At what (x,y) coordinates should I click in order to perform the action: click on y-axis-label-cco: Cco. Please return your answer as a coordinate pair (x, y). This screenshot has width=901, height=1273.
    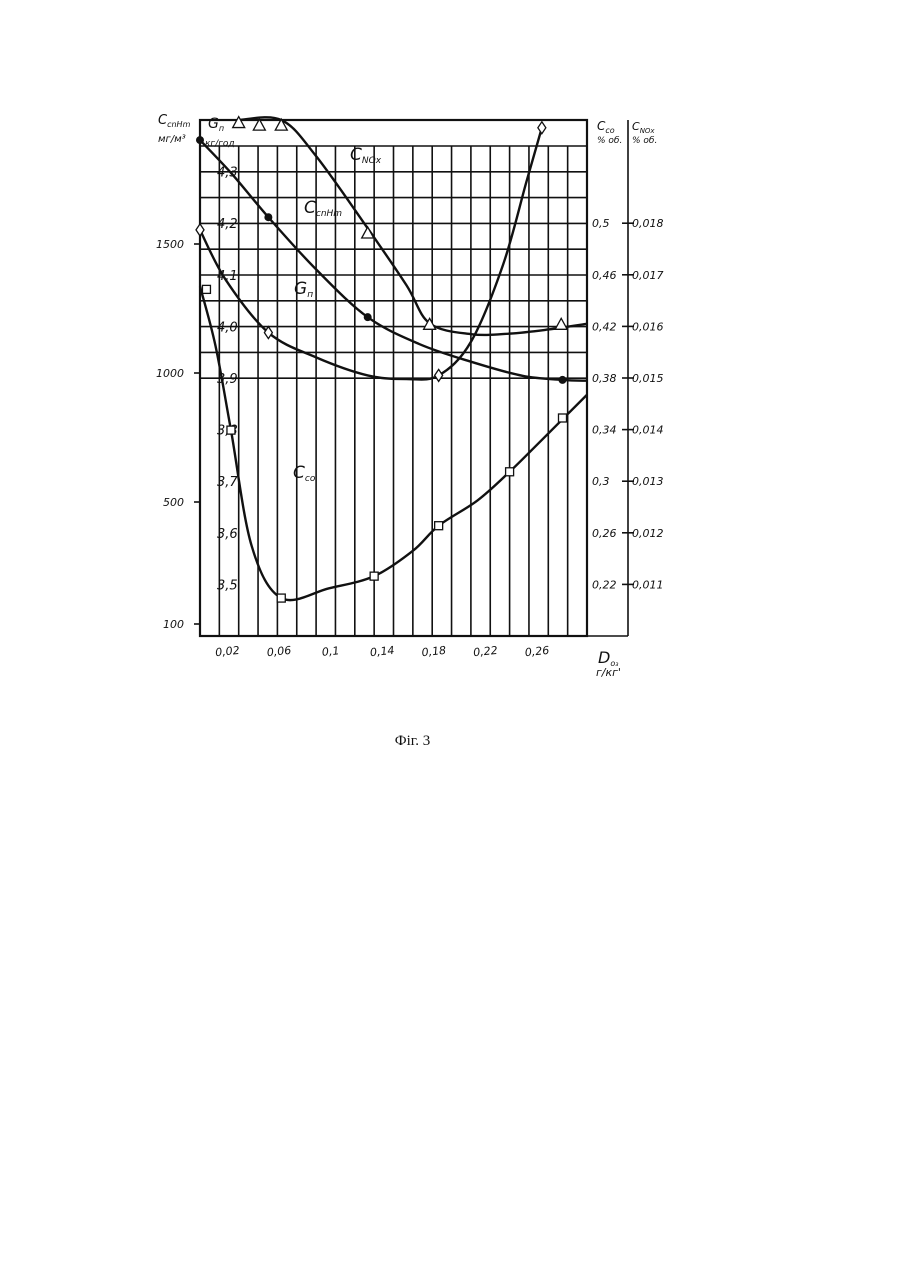
    Looking at the image, I should click on (606, 127).